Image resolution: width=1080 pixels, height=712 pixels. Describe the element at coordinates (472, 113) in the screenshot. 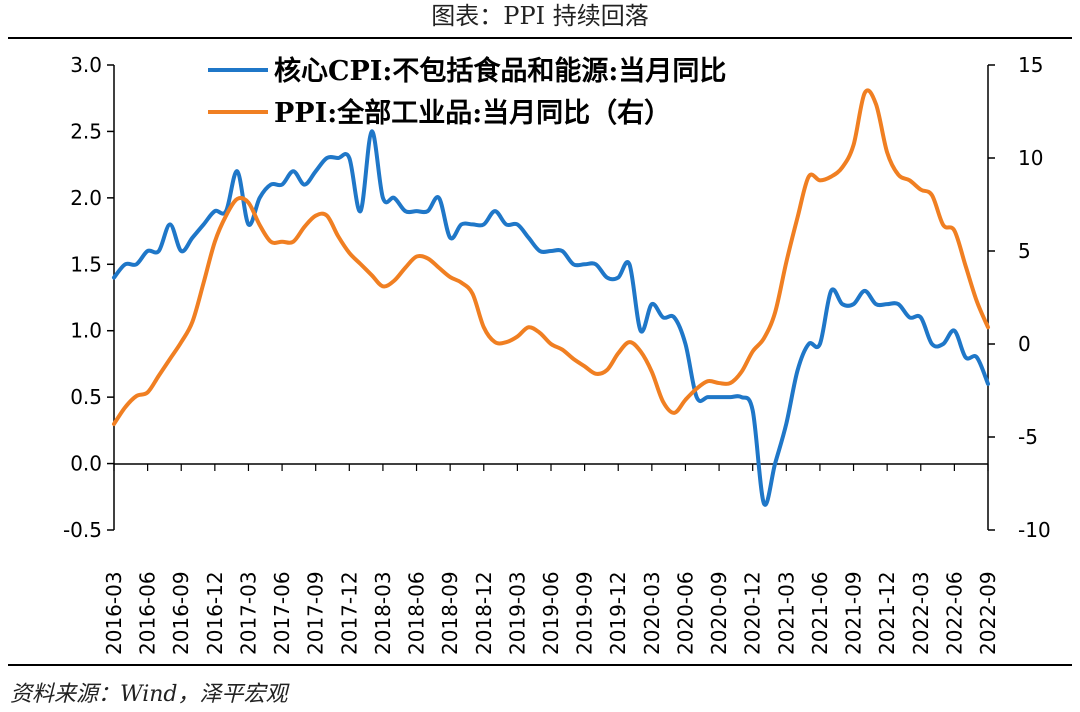

I see `legend-label: PPI:全部工业品:当月同比（右）` at that location.